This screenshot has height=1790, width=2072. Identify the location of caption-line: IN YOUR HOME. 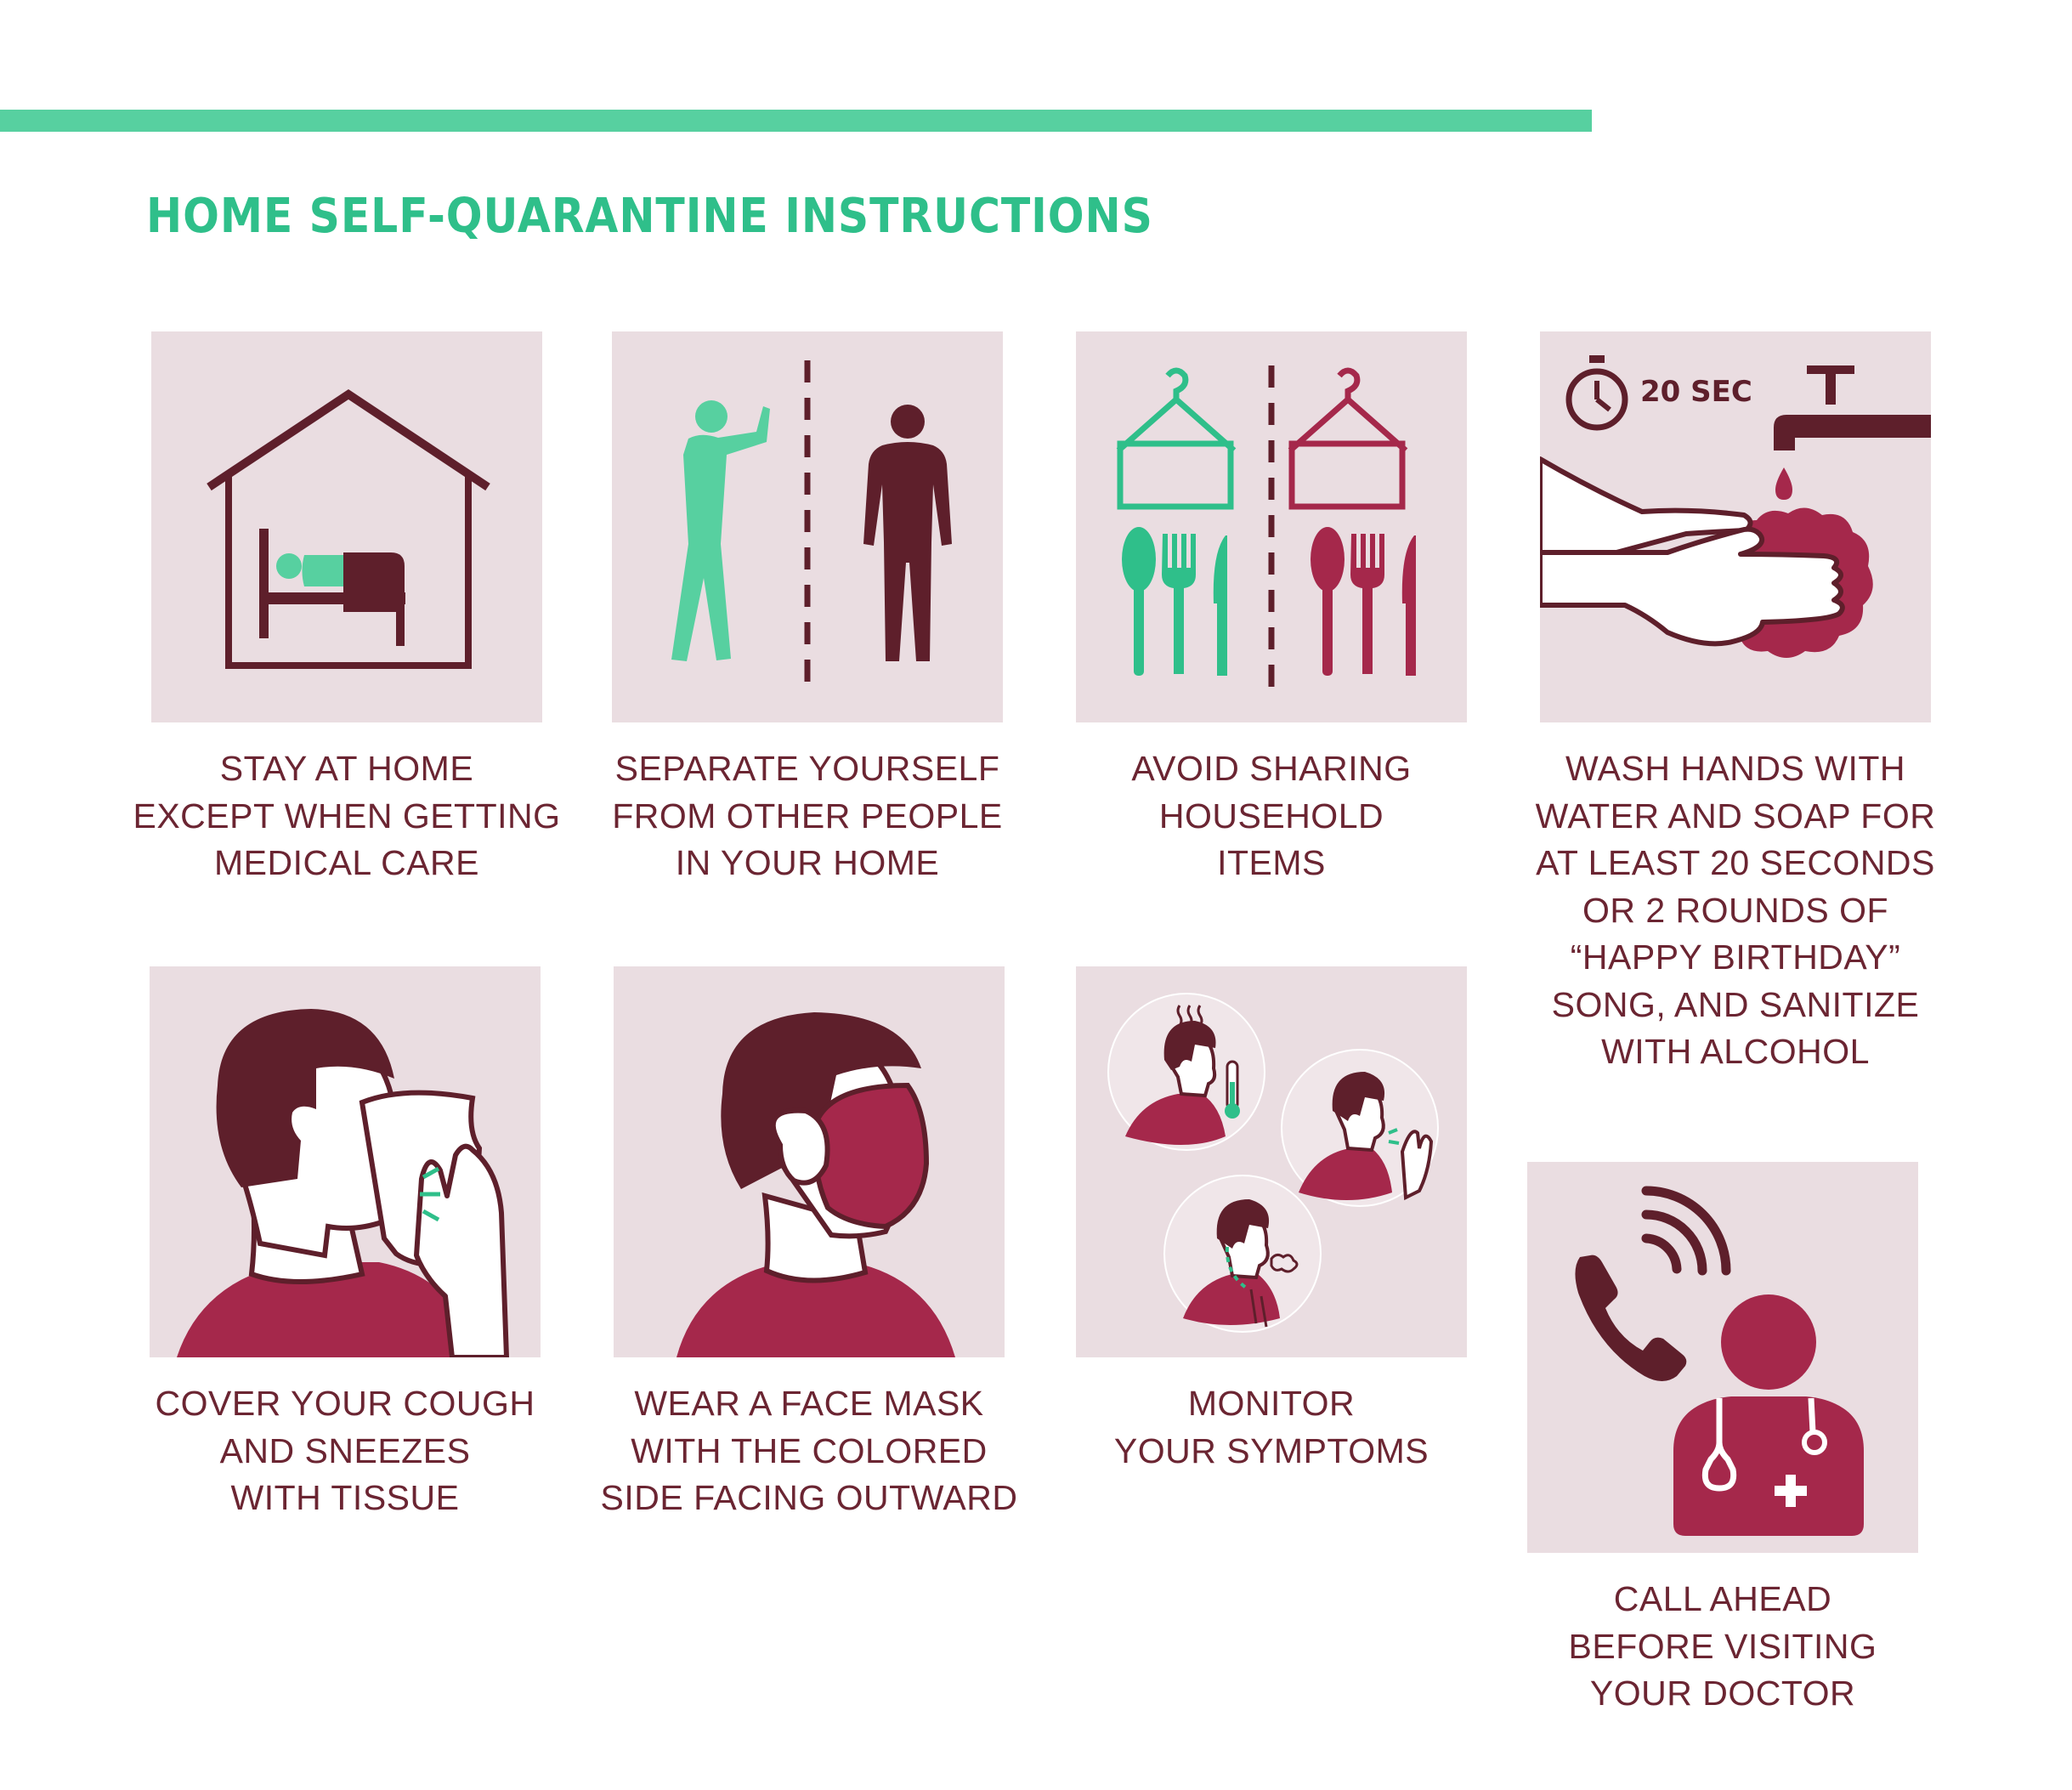
(807, 862).